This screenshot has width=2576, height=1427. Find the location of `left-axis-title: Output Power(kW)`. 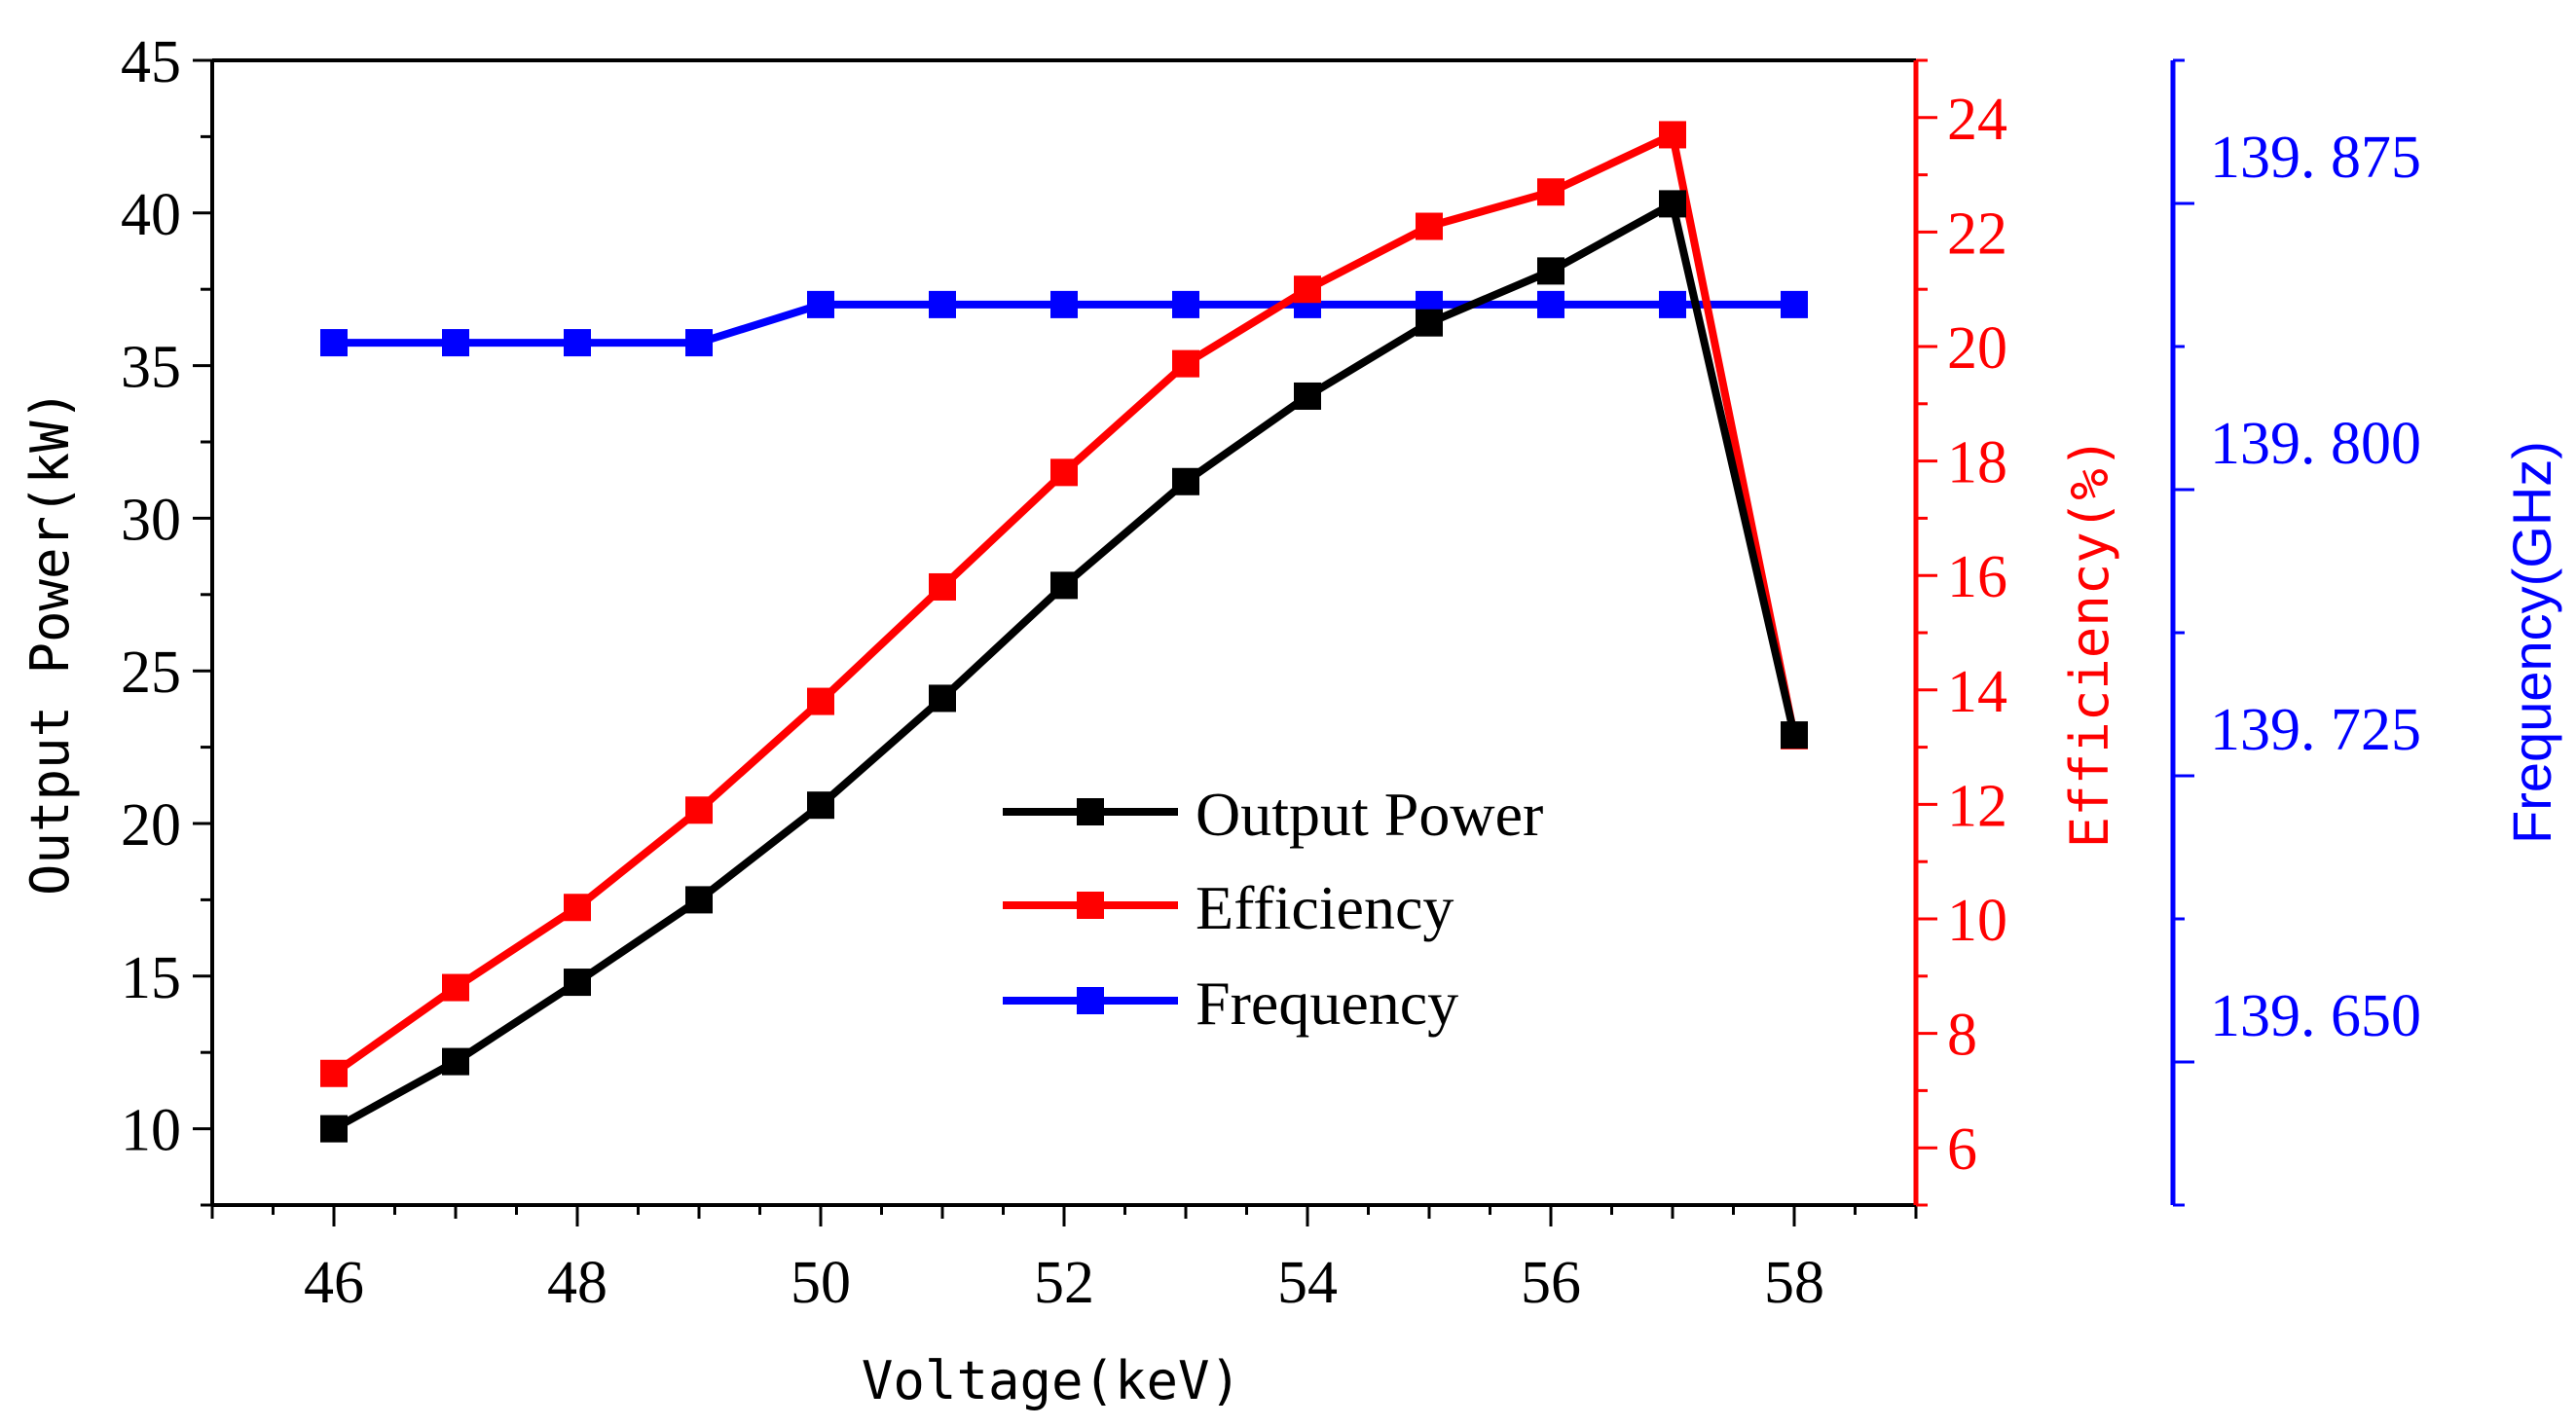

left-axis-title: Output Power(kW) is located at coordinates (50, 642).